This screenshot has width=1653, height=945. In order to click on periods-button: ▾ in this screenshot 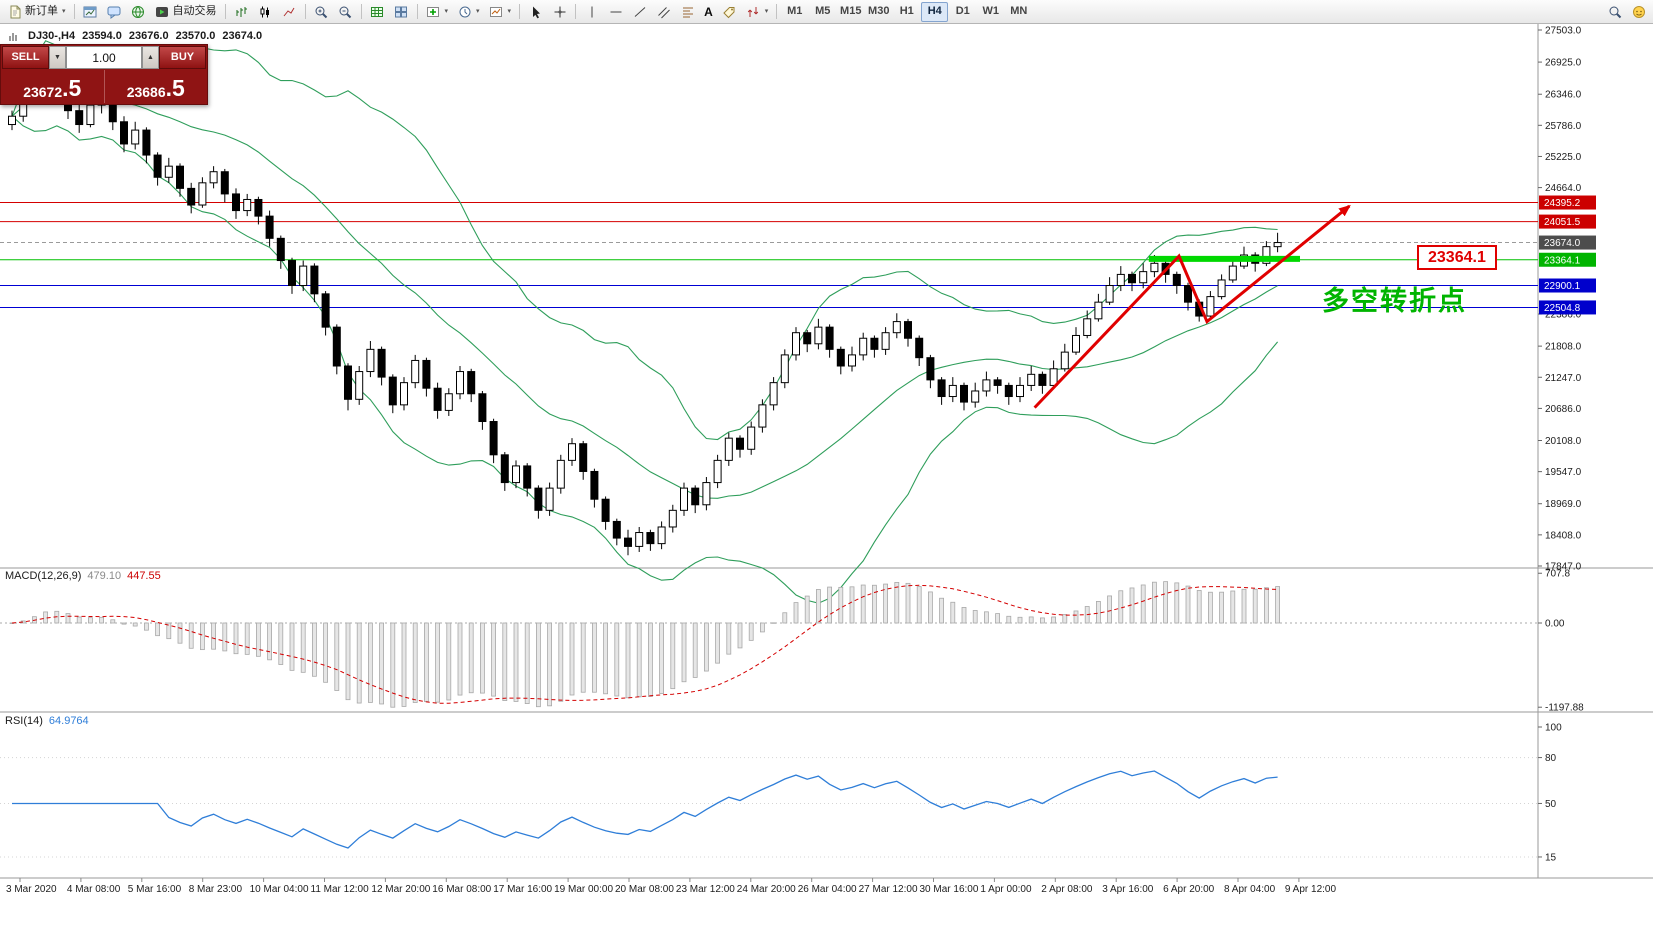, I will do `click(468, 12)`.